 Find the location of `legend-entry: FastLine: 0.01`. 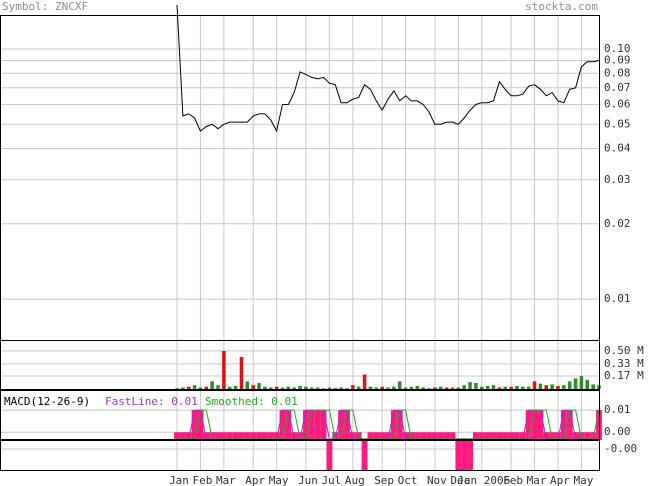

legend-entry: FastLine: 0.01 is located at coordinates (151, 401).